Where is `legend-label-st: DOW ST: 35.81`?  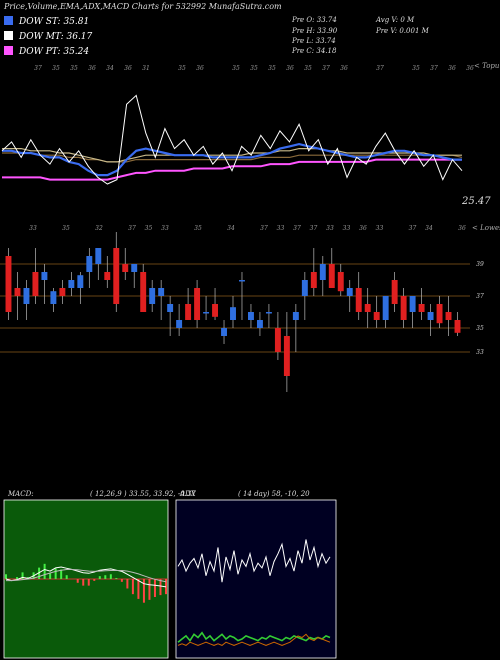 legend-label-st: DOW ST: 35.81 is located at coordinates (54, 22).